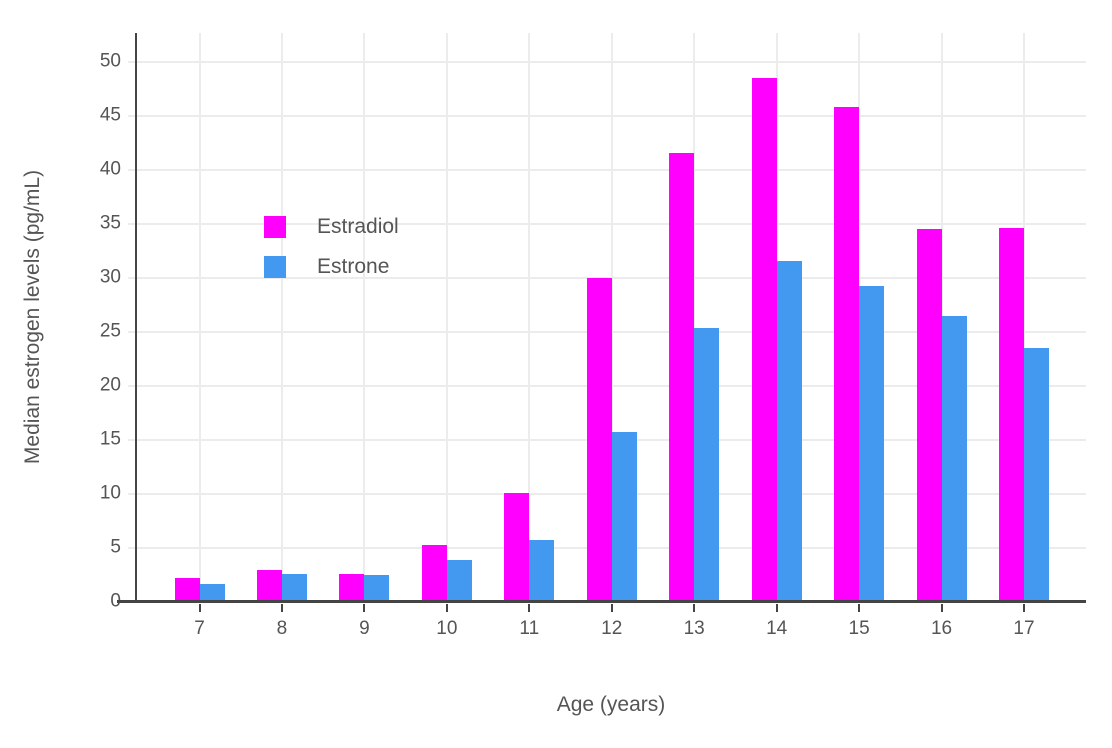 The width and height of the screenshot is (1112, 748). What do you see at coordinates (110, 439) in the screenshot?
I see `y-tick-label-15: 15` at bounding box center [110, 439].